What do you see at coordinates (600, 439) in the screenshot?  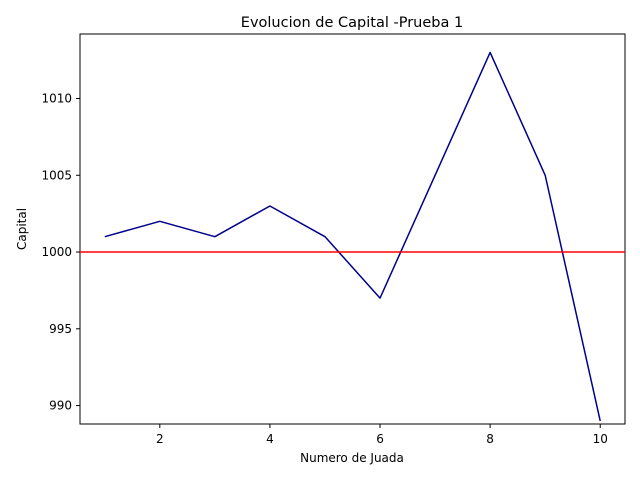 I see `x-tick-label: 10` at bounding box center [600, 439].